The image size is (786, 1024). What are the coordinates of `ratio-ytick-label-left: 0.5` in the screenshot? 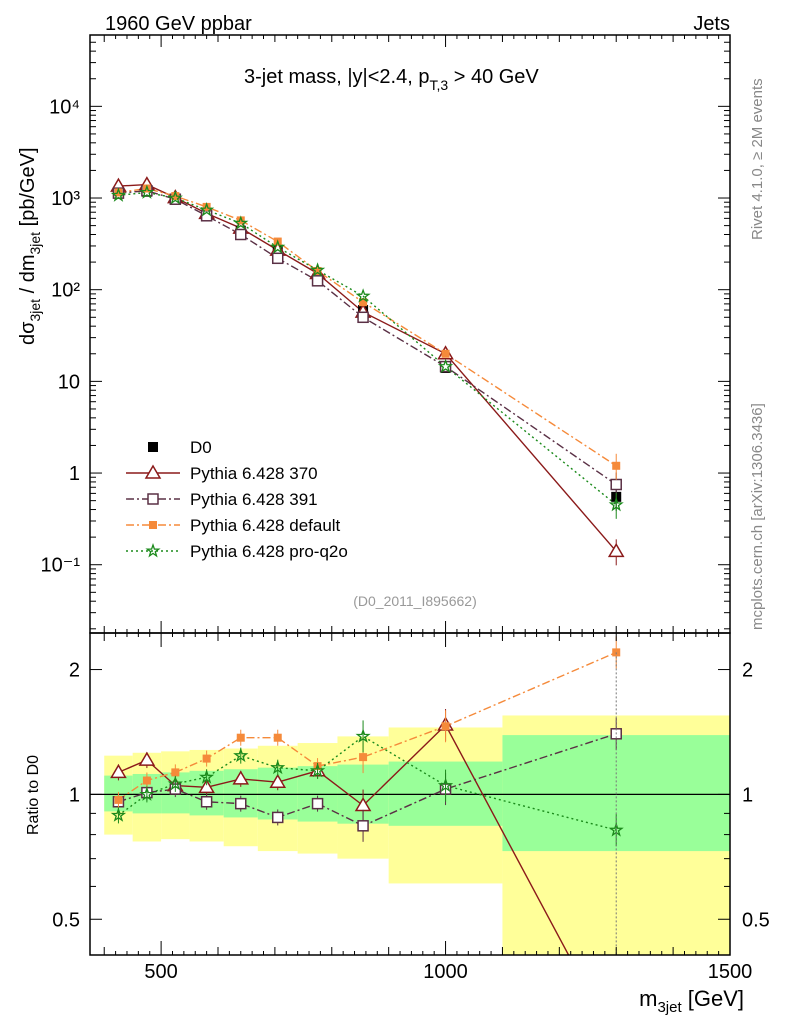 It's located at (66, 920).